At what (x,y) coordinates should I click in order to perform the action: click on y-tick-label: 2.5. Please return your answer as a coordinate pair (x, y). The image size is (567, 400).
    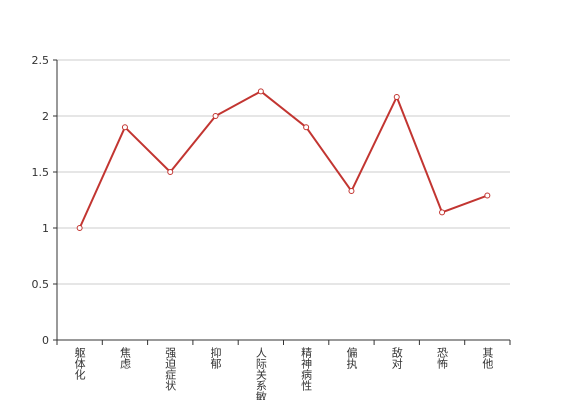
    Looking at the image, I should click on (41, 60).